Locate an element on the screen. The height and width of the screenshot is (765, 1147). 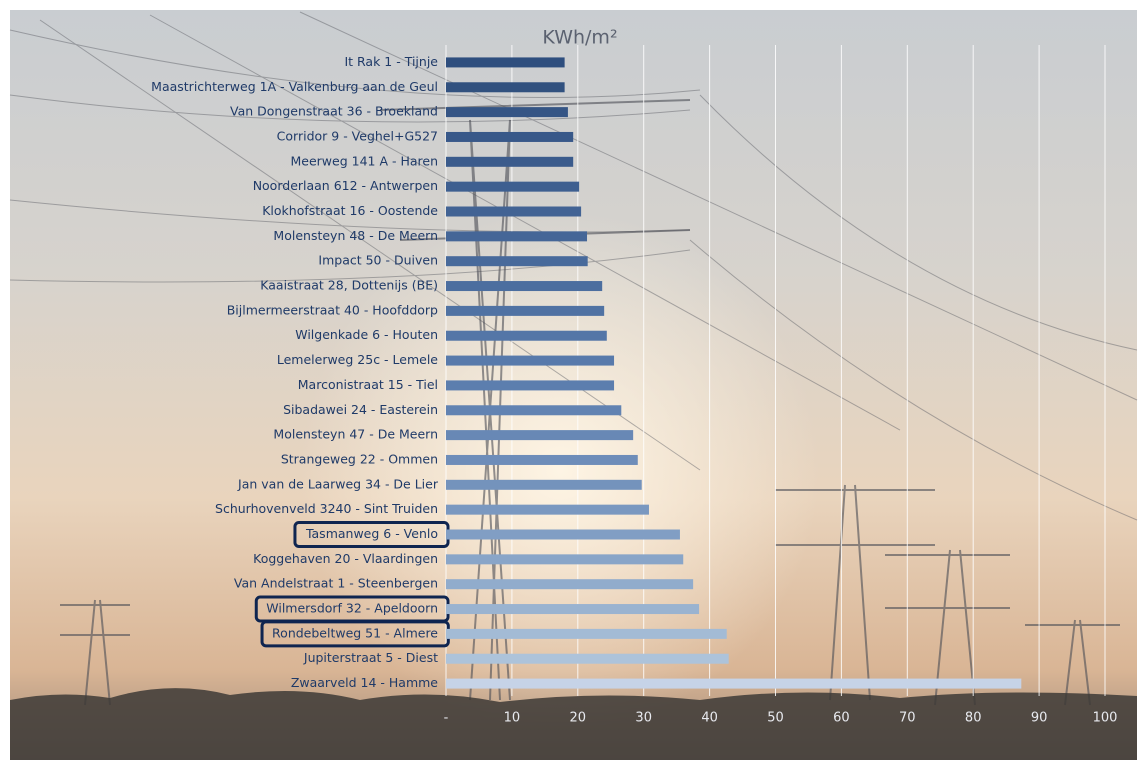
y-tick-label: Marconistraat 15 - Tiel is located at coordinates (368, 384).